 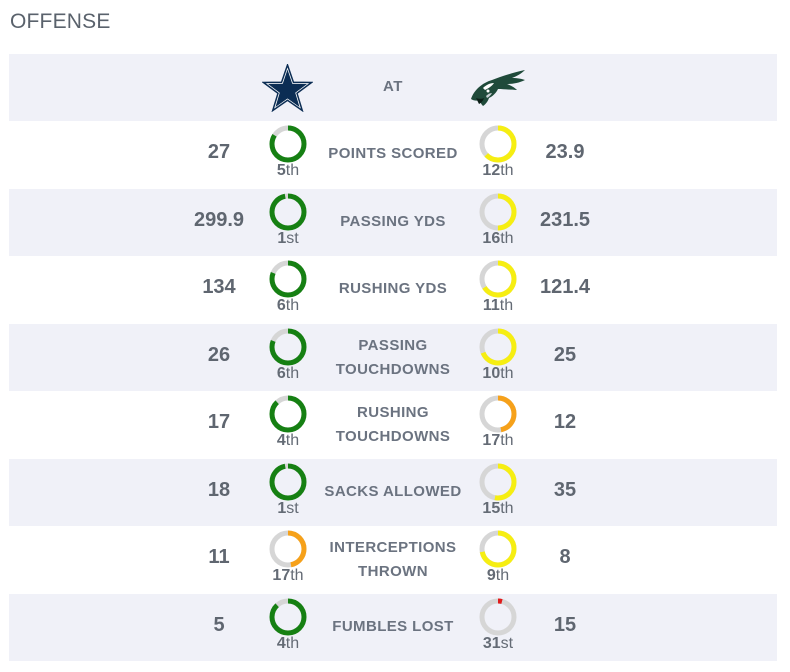 I want to click on stat-row: 27 5th POINTS SCORED 12th 23.9, so click(x=393, y=155).